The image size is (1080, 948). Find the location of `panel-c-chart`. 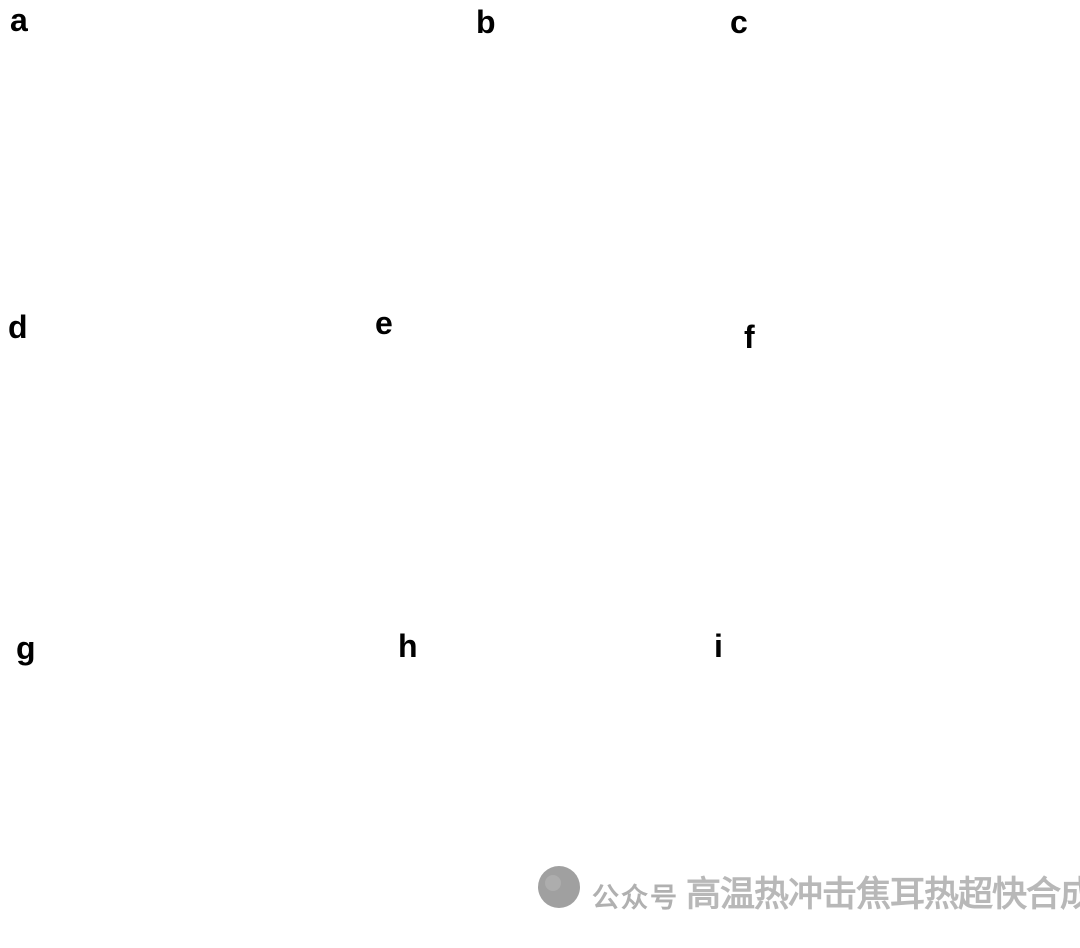

panel-c-chart is located at coordinates (890, 150).